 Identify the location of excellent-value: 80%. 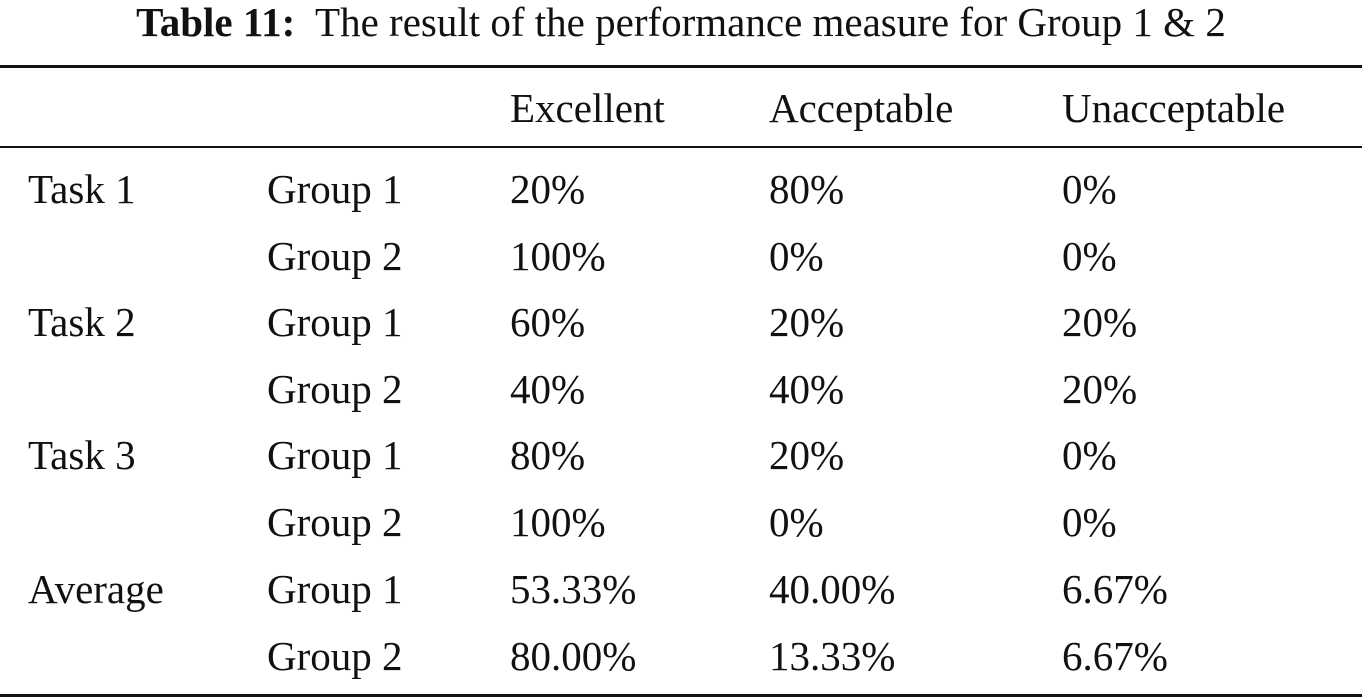
(548, 455).